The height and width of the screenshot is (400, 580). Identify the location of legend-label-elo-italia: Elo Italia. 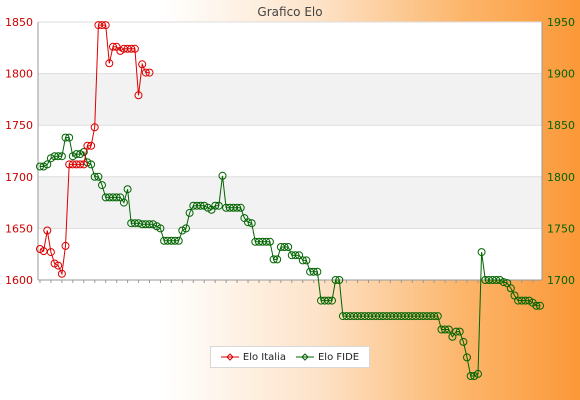
(264, 357).